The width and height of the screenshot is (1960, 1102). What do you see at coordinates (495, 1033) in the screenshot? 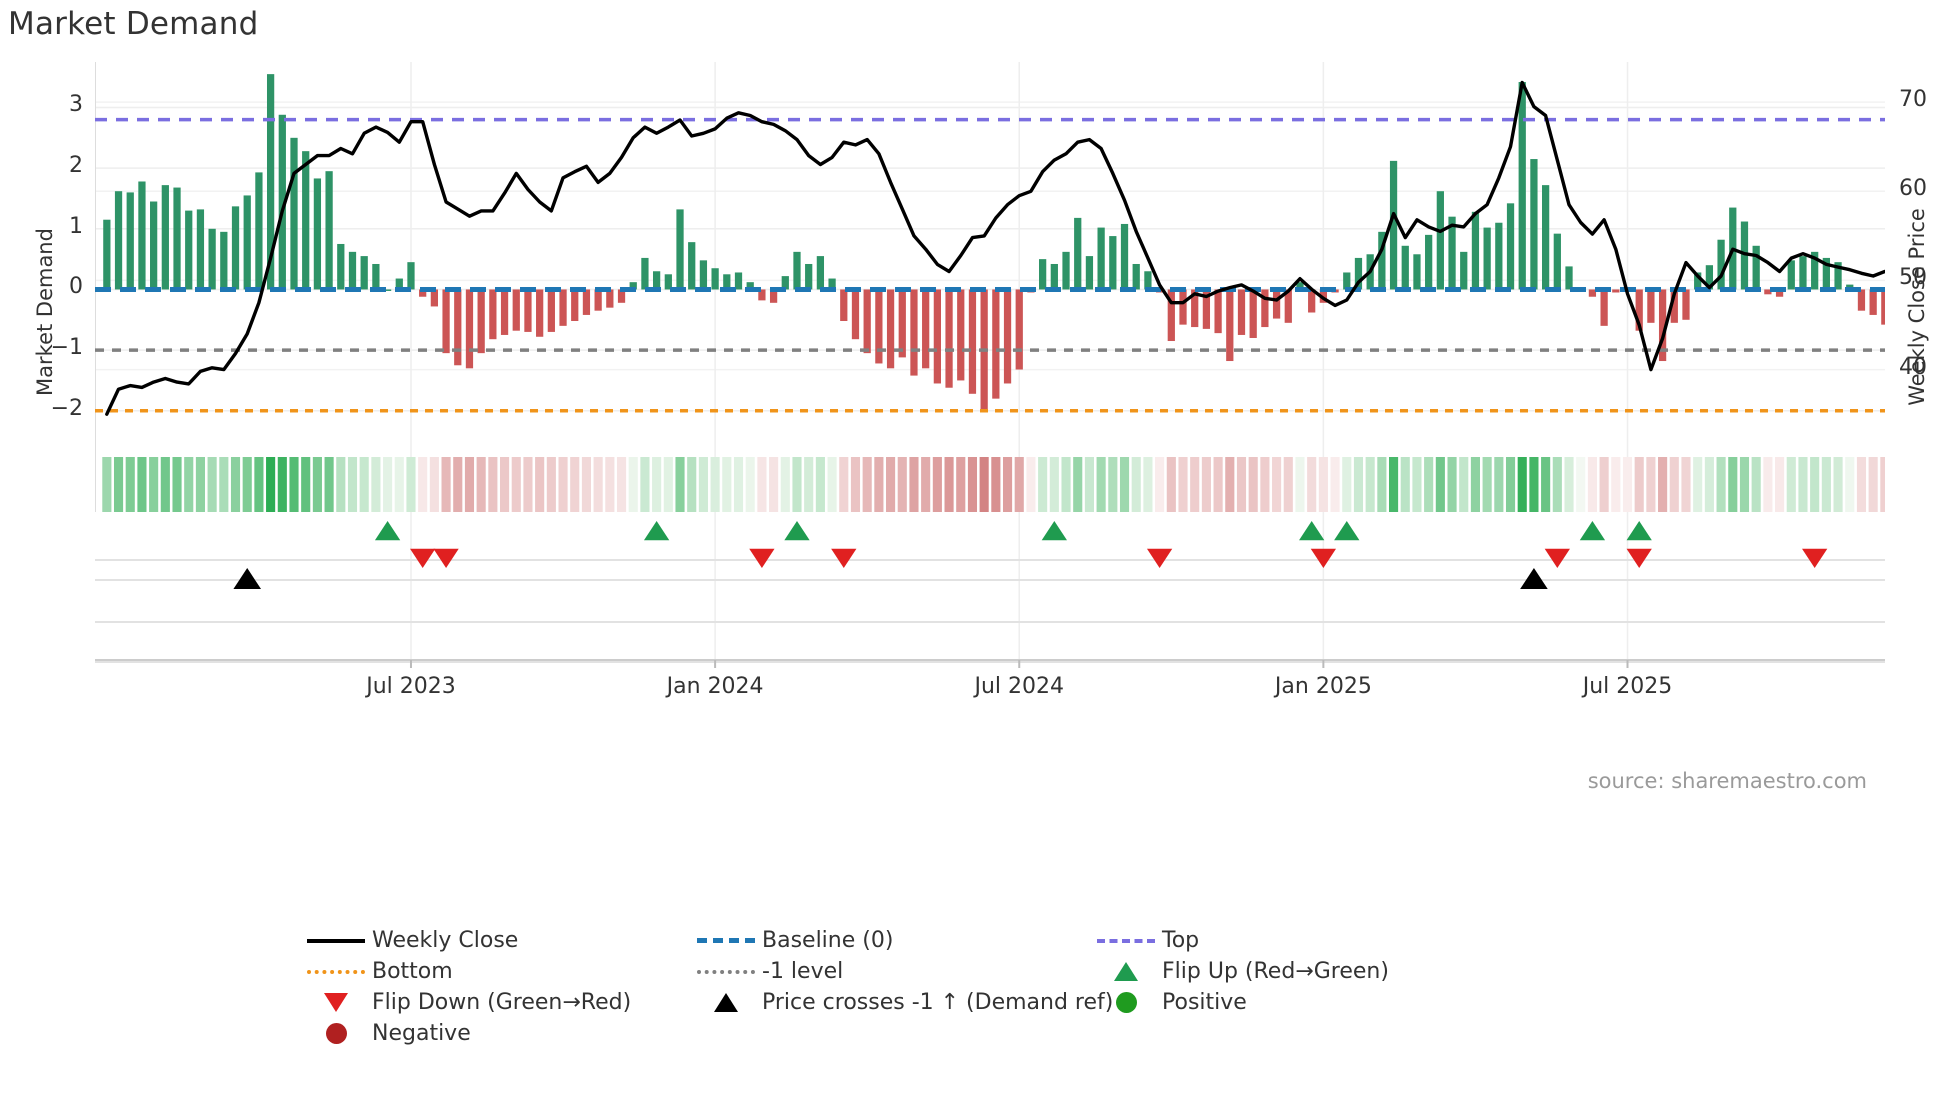
I see `legend-item: Negative` at bounding box center [495, 1033].